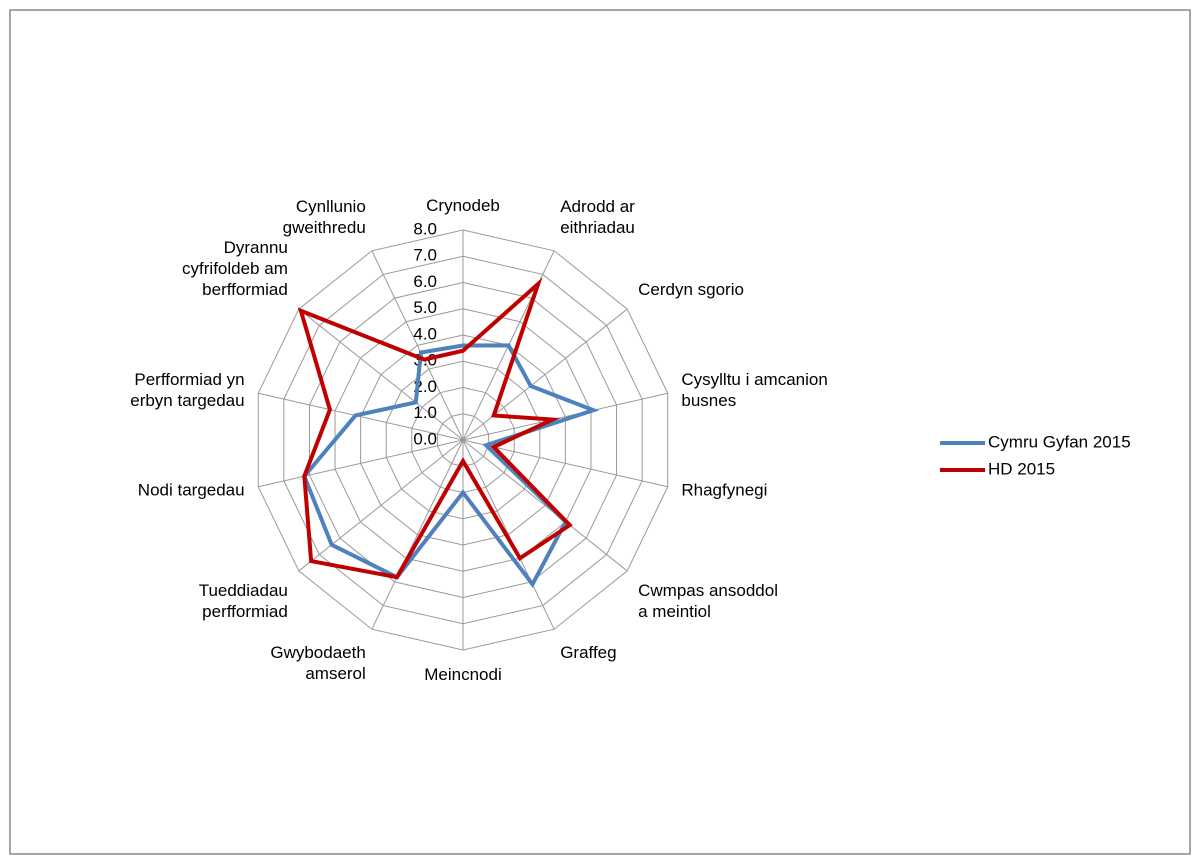 The width and height of the screenshot is (1202, 865). I want to click on category-label: Adrodd ar eithriadau, so click(597, 217).